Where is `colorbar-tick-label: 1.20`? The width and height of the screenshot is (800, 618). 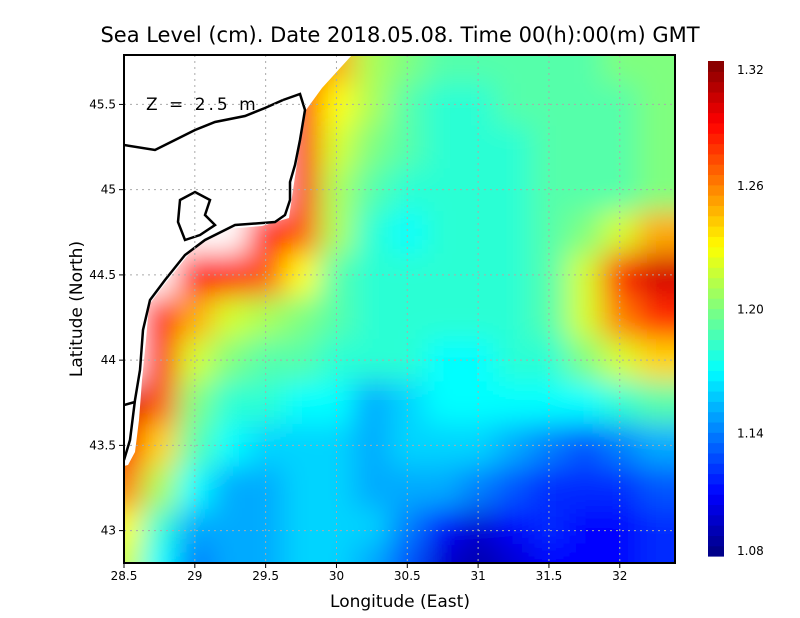 colorbar-tick-label: 1.20 is located at coordinates (750, 310).